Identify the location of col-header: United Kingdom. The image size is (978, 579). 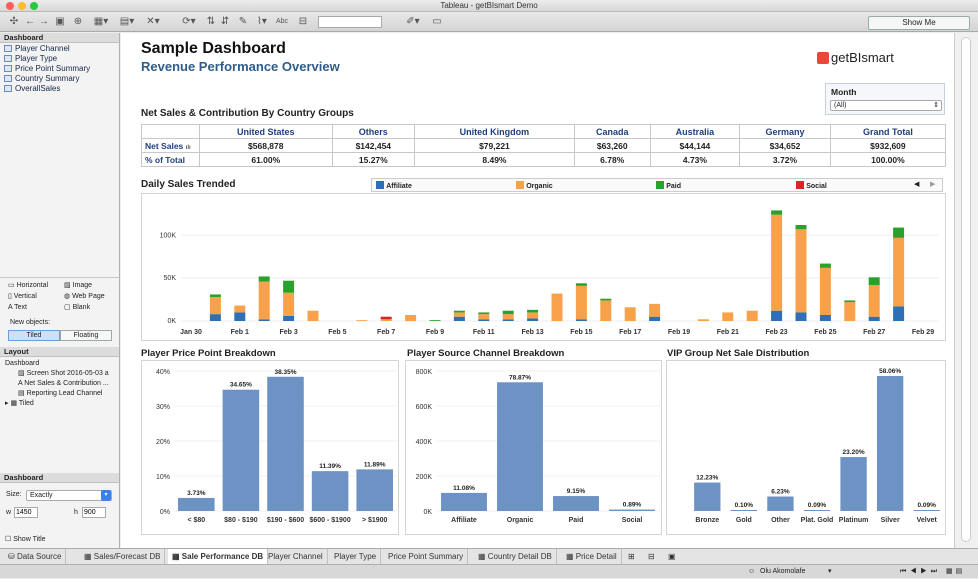
(494, 131).